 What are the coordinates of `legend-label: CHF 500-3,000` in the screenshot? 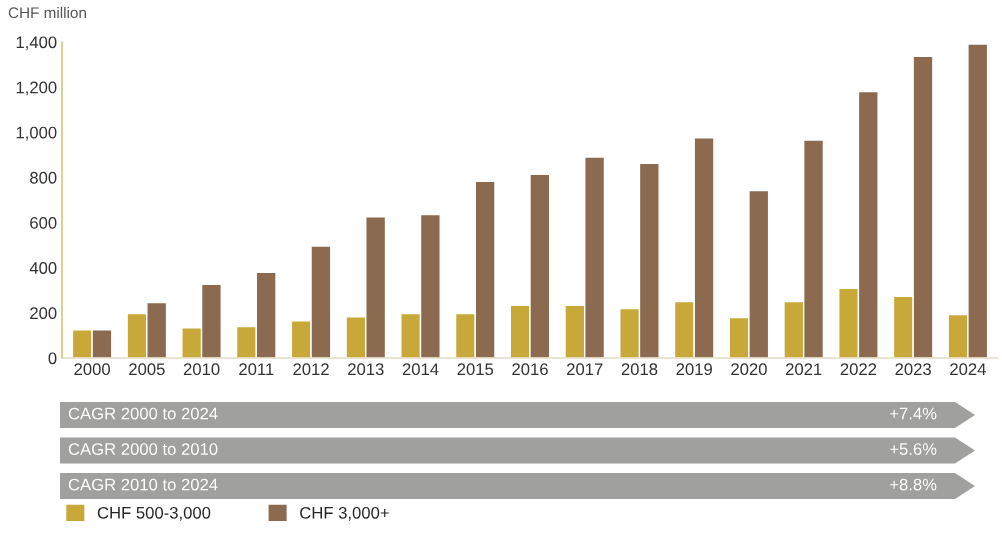 It's located at (154, 513).